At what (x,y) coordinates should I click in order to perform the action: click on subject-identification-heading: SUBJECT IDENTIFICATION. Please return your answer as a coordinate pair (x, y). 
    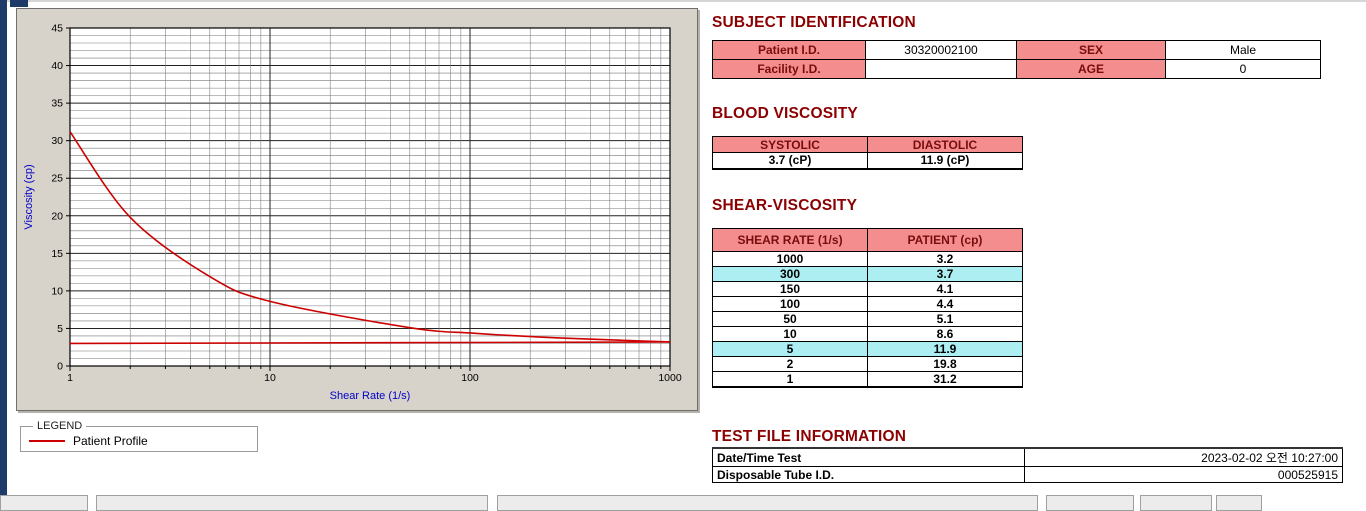
    Looking at the image, I should click on (814, 22).